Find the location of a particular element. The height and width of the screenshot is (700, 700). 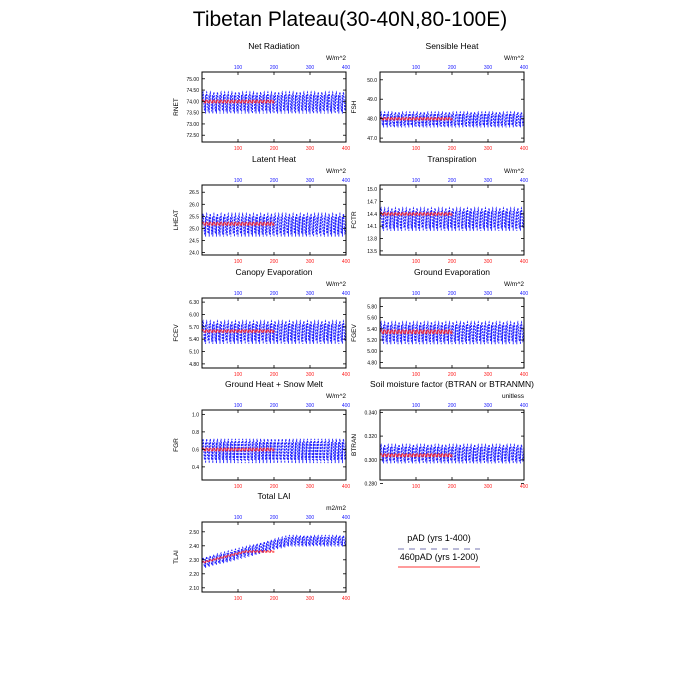

y-tick-label: 0.4 is located at coordinates (195, 468).